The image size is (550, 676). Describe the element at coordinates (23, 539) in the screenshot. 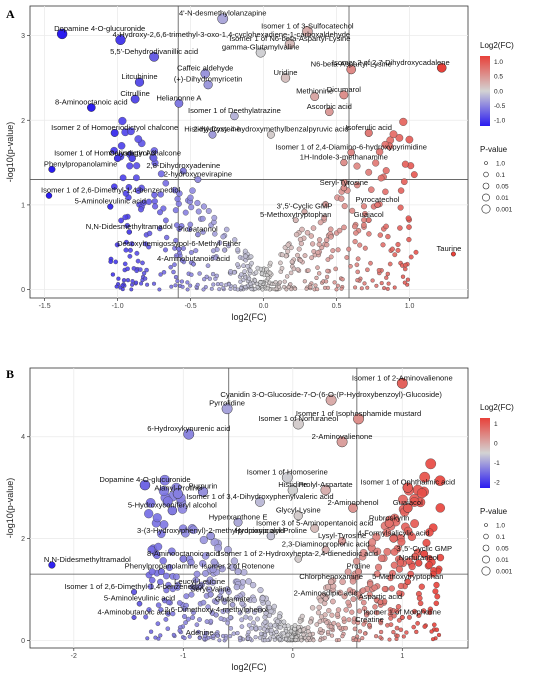

I see `y-tick-label: 2` at that location.